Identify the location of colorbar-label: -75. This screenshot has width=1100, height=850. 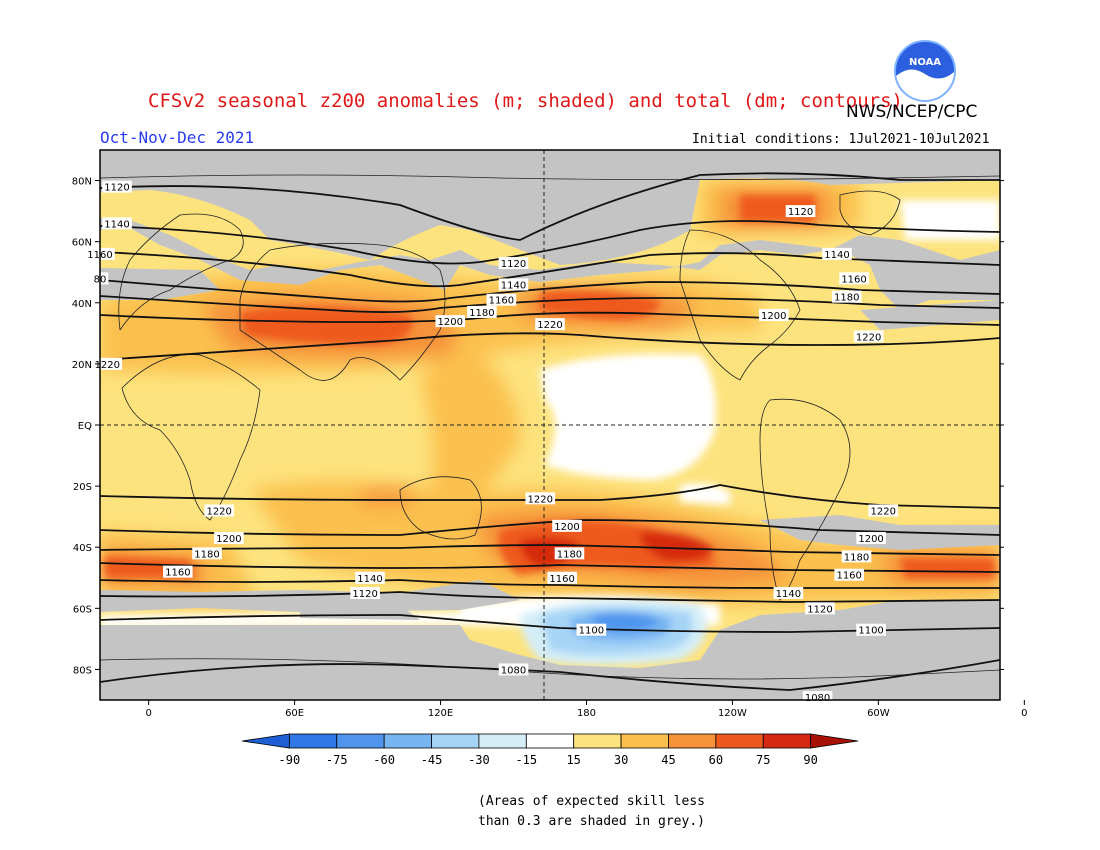
(337, 760).